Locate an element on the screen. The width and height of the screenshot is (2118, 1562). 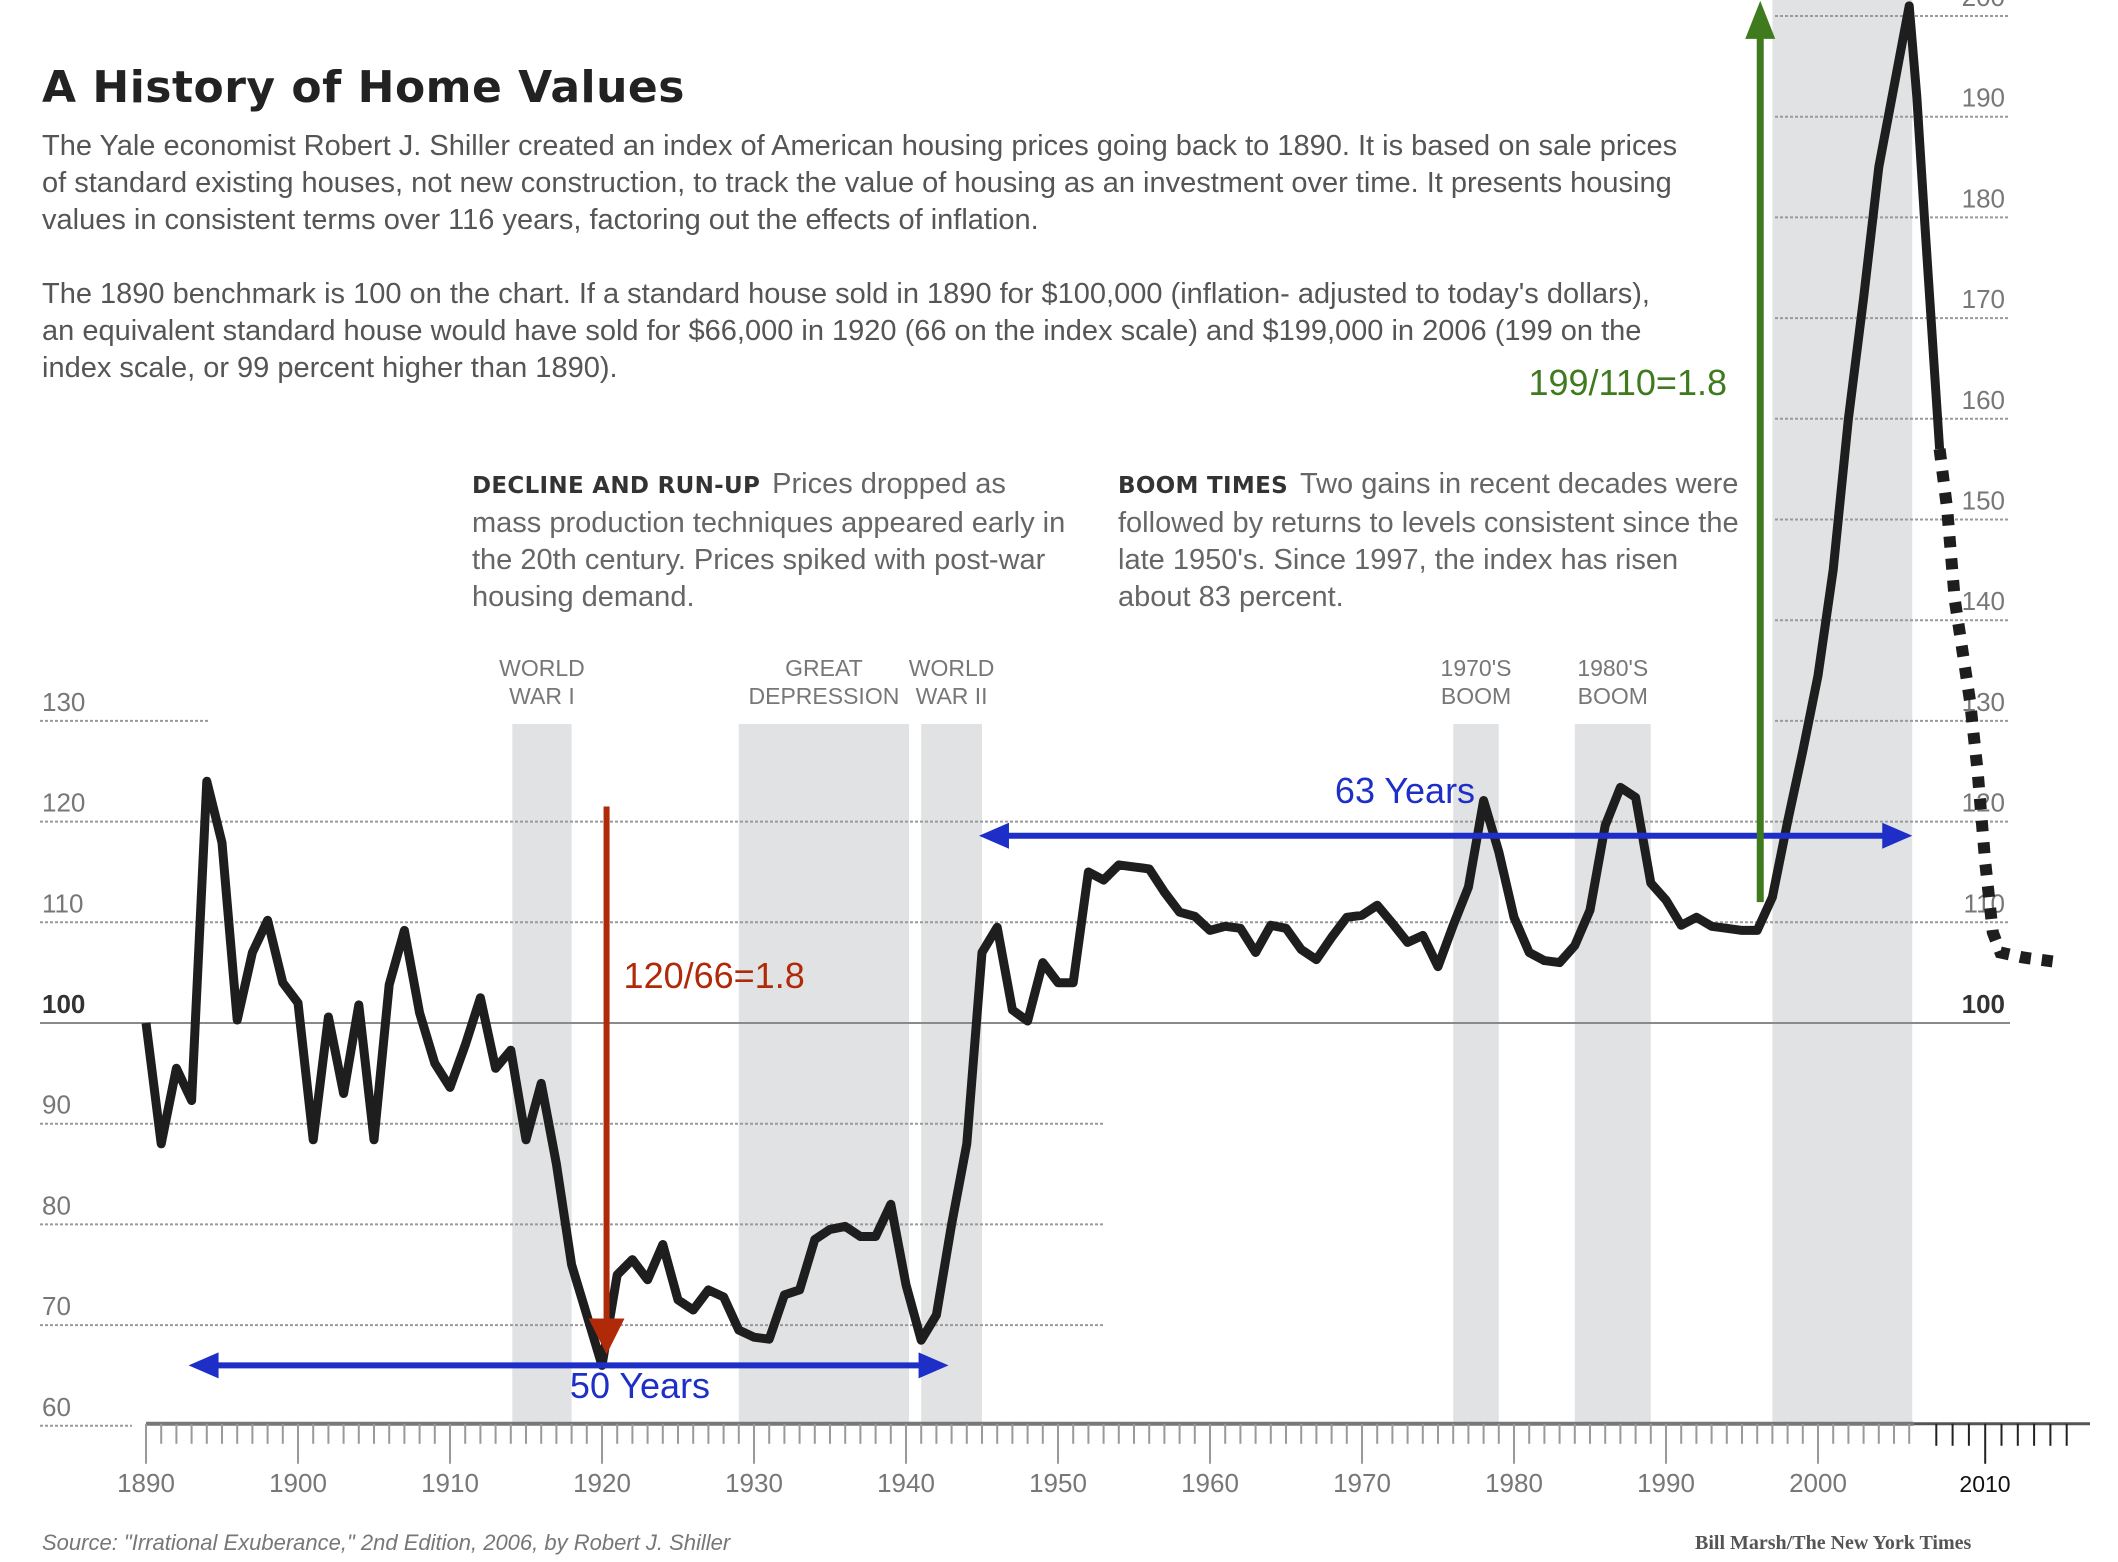
x-tick-label: 1980 is located at coordinates (1514, 1483).